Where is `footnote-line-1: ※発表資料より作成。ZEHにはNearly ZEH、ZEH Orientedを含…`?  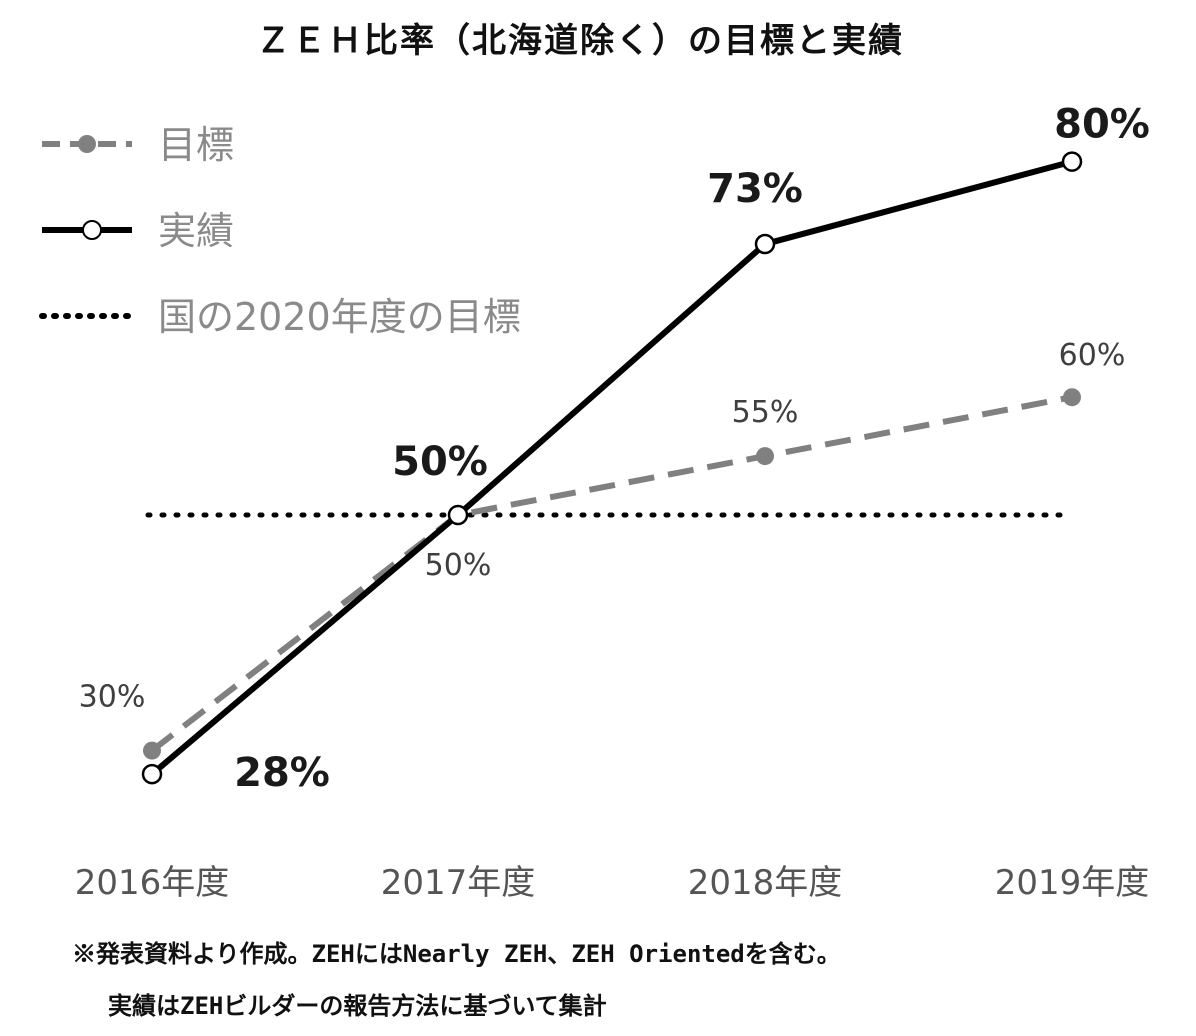
footnote-line-1: ※発表資料より作成。ZEHにはNearly ZEH、ZEH Orientedを含… is located at coordinates (456, 954).